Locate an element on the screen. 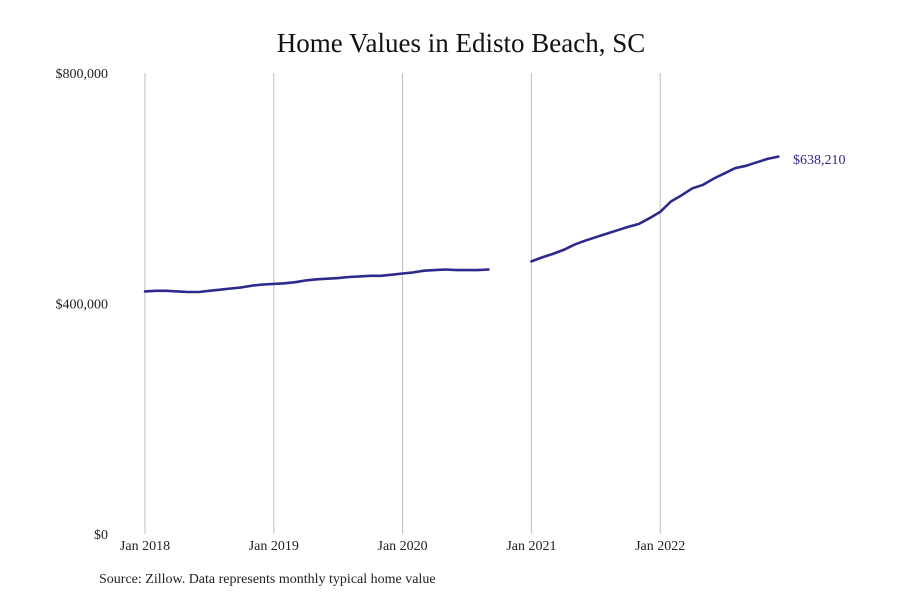 Image resolution: width=900 pixels, height=600 pixels. x-tick-label: Jan 2022 is located at coordinates (660, 546).